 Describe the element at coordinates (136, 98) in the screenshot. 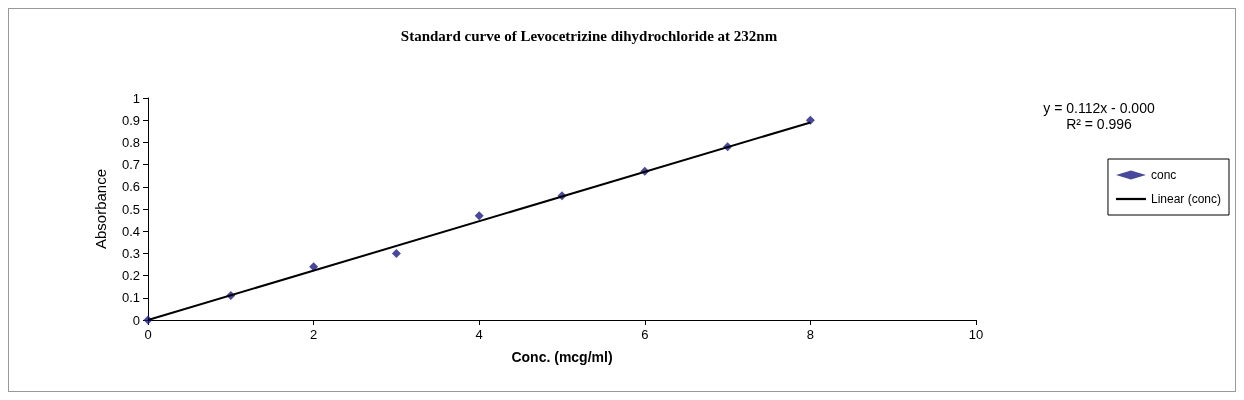

I see `y-tick-label: 1` at that location.